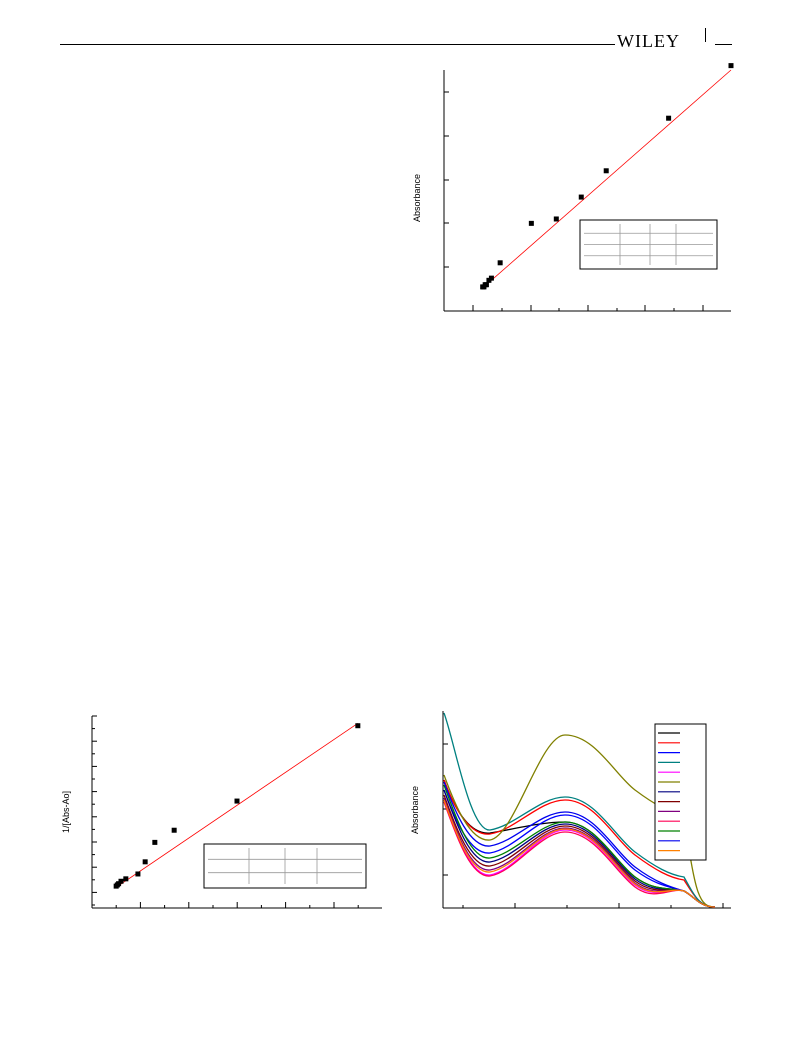  What do you see at coordinates (705, 35) in the screenshot?
I see `header-tick` at bounding box center [705, 35].